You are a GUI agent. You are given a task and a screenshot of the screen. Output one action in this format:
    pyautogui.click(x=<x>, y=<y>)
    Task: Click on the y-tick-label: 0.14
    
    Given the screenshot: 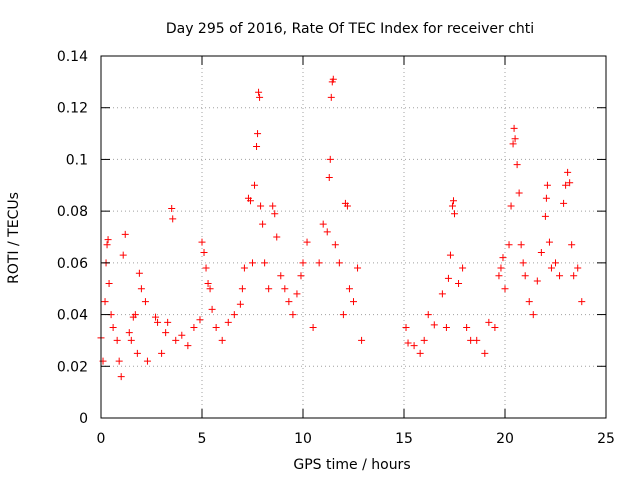 What is the action you would take?
    pyautogui.click(x=72, y=57)
    